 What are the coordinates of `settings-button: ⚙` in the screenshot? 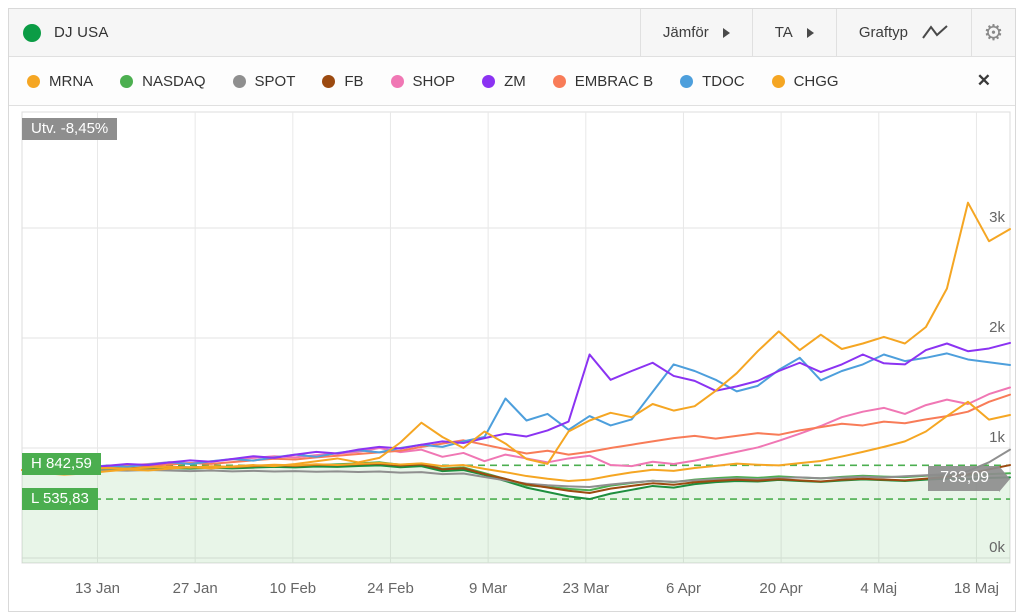 It's located at (993, 32).